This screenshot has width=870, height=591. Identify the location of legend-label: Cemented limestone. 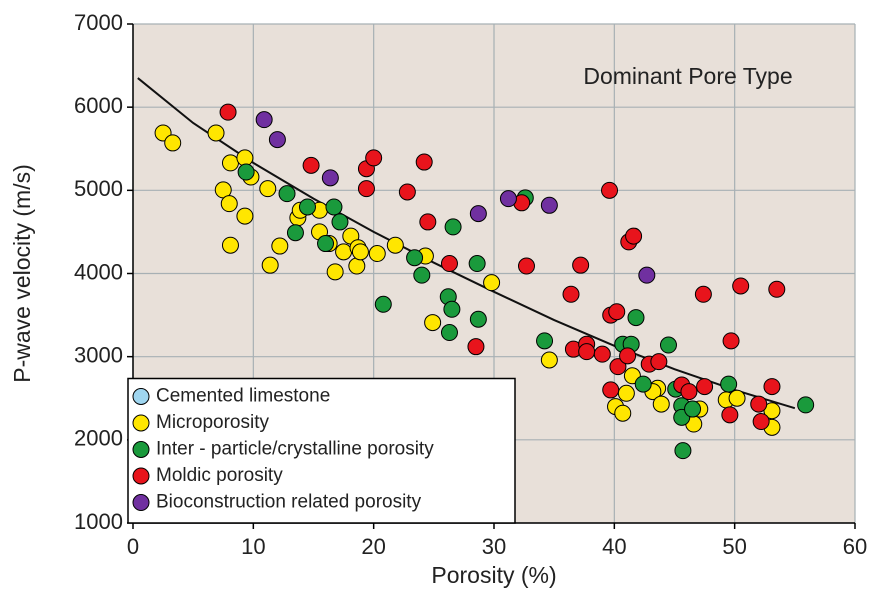
(243, 396).